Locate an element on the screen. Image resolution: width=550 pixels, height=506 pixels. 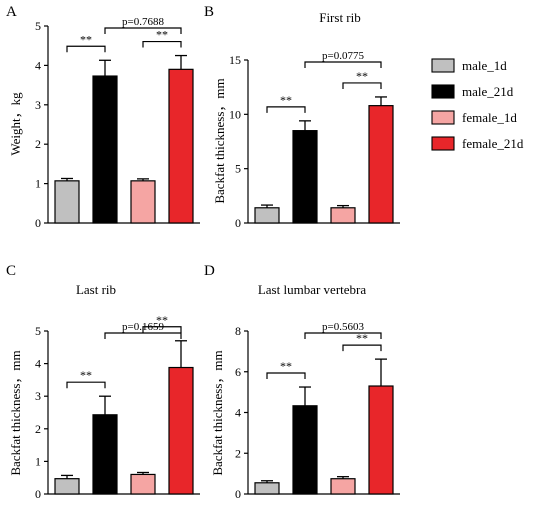
legend-item: female_21d is located at coordinates (477, 143).